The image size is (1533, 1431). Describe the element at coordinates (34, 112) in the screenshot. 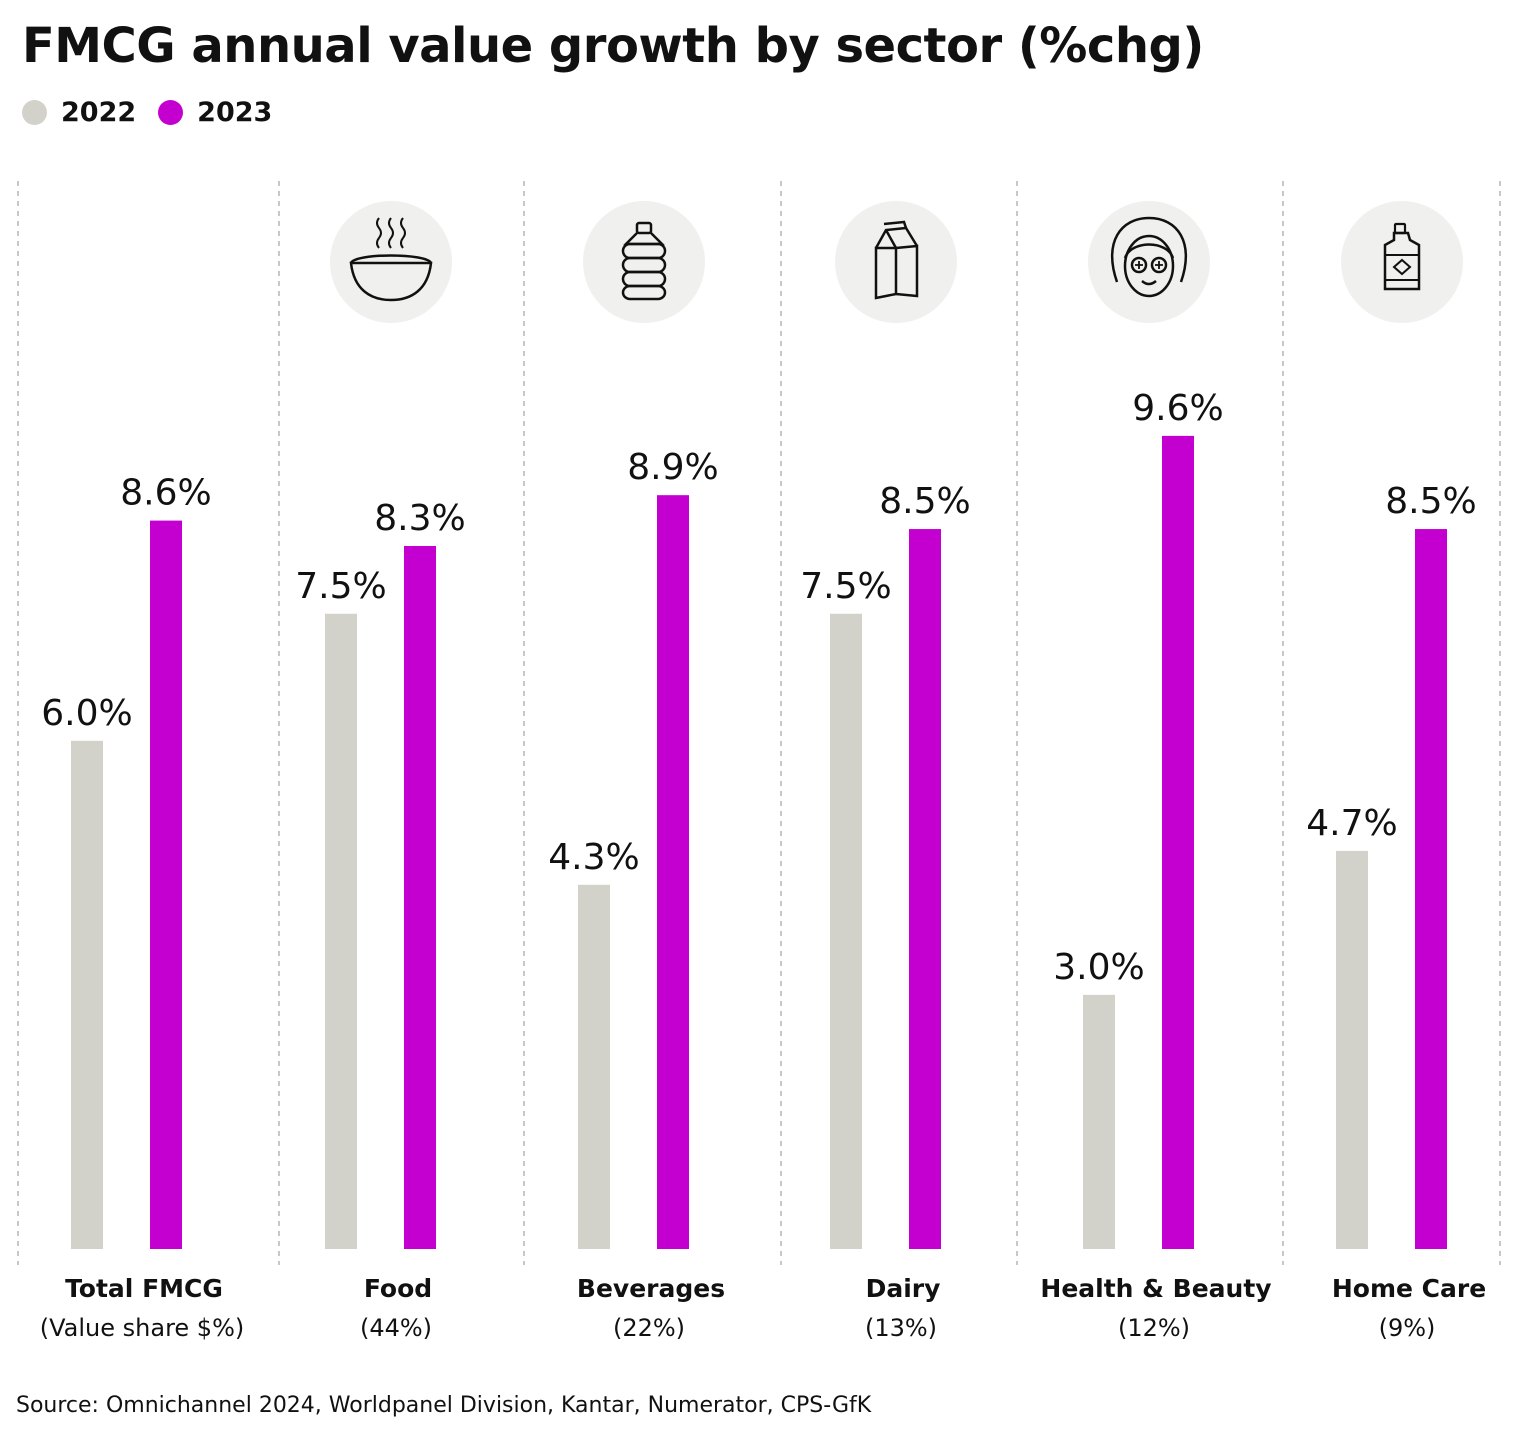

I see `legend-swatch-2022` at that location.